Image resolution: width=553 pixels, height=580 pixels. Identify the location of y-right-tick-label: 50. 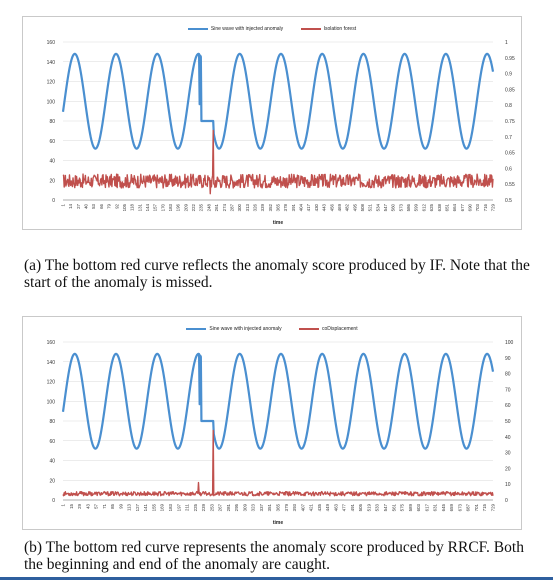
(508, 422).